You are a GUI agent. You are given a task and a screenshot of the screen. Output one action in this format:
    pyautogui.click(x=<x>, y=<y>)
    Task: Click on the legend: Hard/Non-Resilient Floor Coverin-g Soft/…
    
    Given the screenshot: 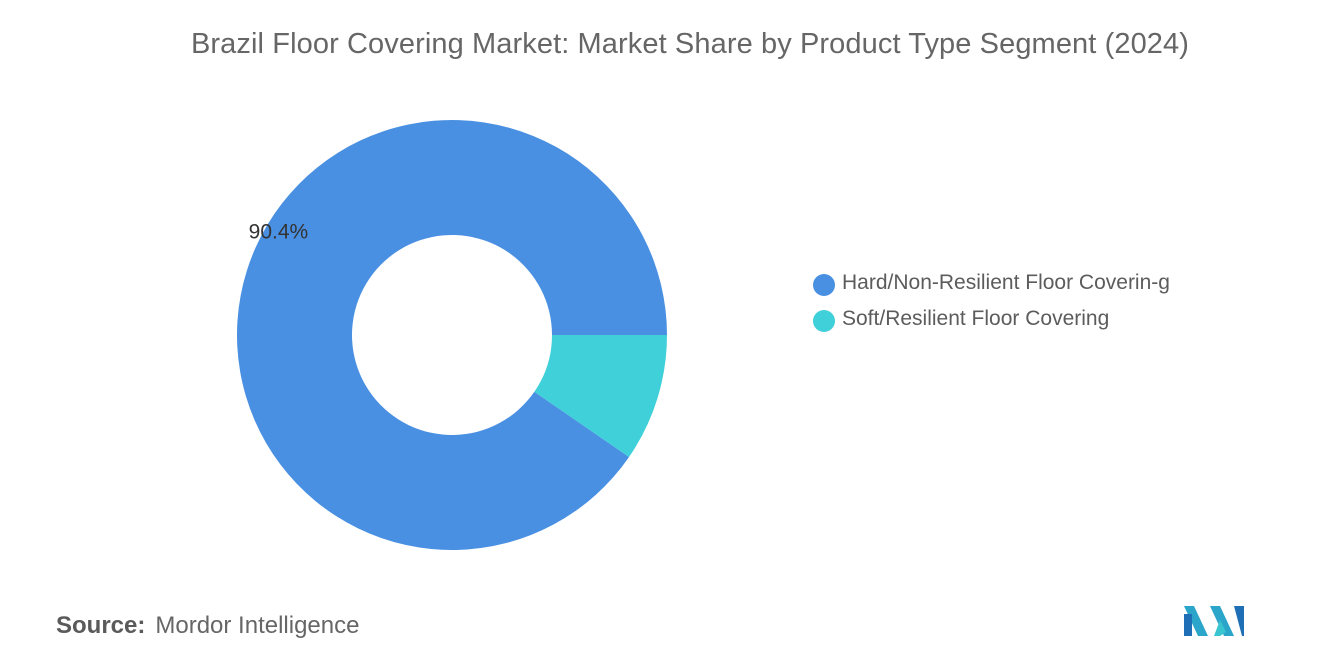 What is the action you would take?
    pyautogui.click(x=1003, y=306)
    